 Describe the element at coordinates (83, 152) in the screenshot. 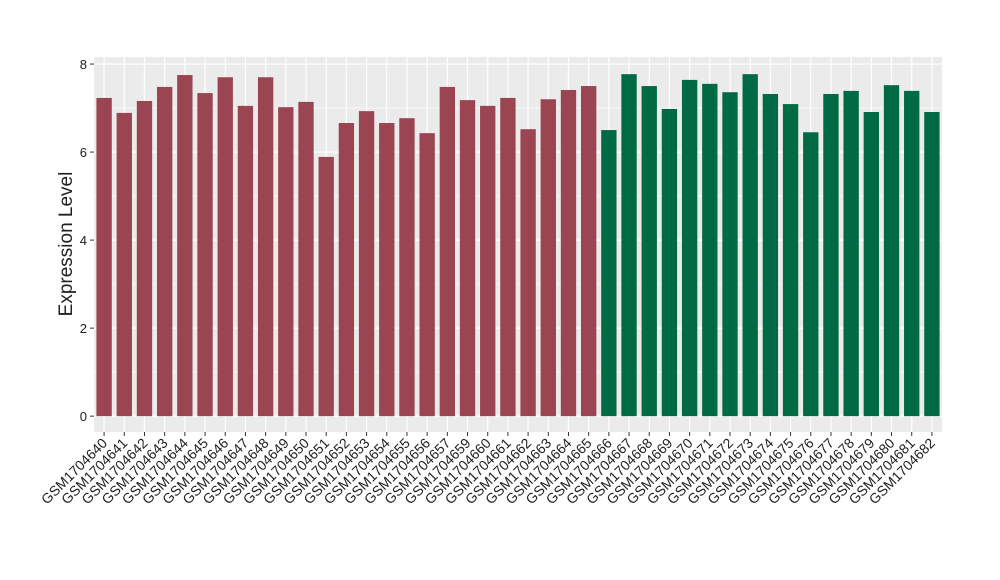

I see `y-tick-label: 6` at that location.